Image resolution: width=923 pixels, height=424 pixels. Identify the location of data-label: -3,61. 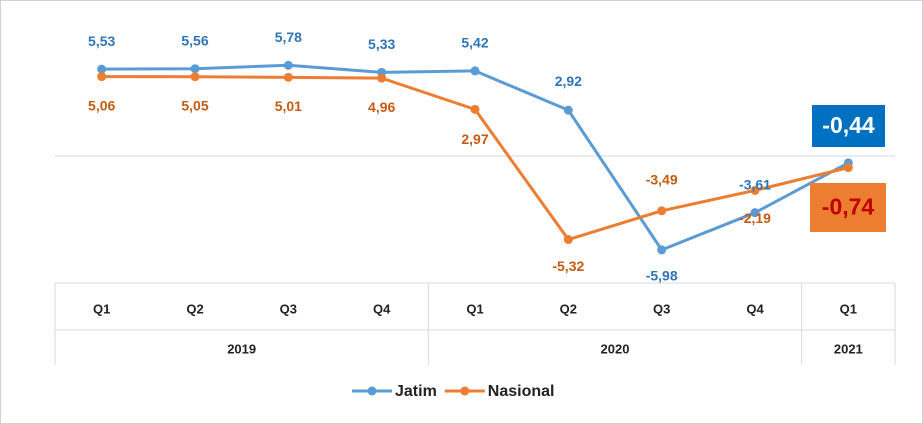
(755, 184).